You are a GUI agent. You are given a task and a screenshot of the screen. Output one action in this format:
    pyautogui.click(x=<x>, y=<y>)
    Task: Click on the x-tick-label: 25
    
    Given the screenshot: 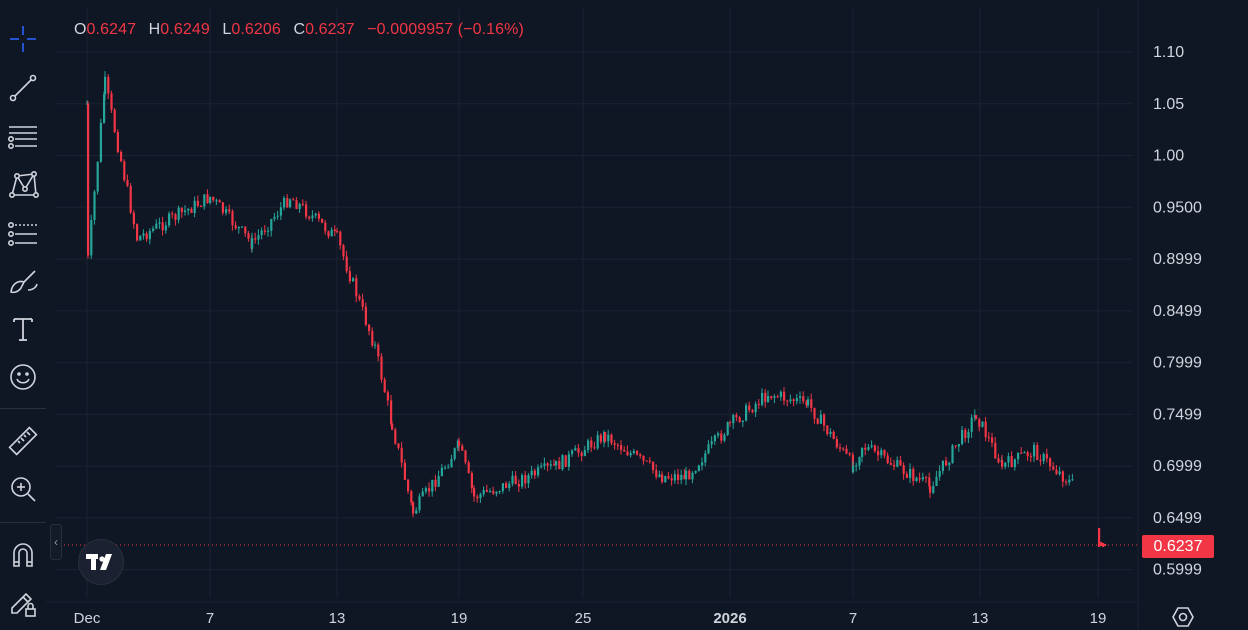 What is the action you would take?
    pyautogui.click(x=583, y=618)
    